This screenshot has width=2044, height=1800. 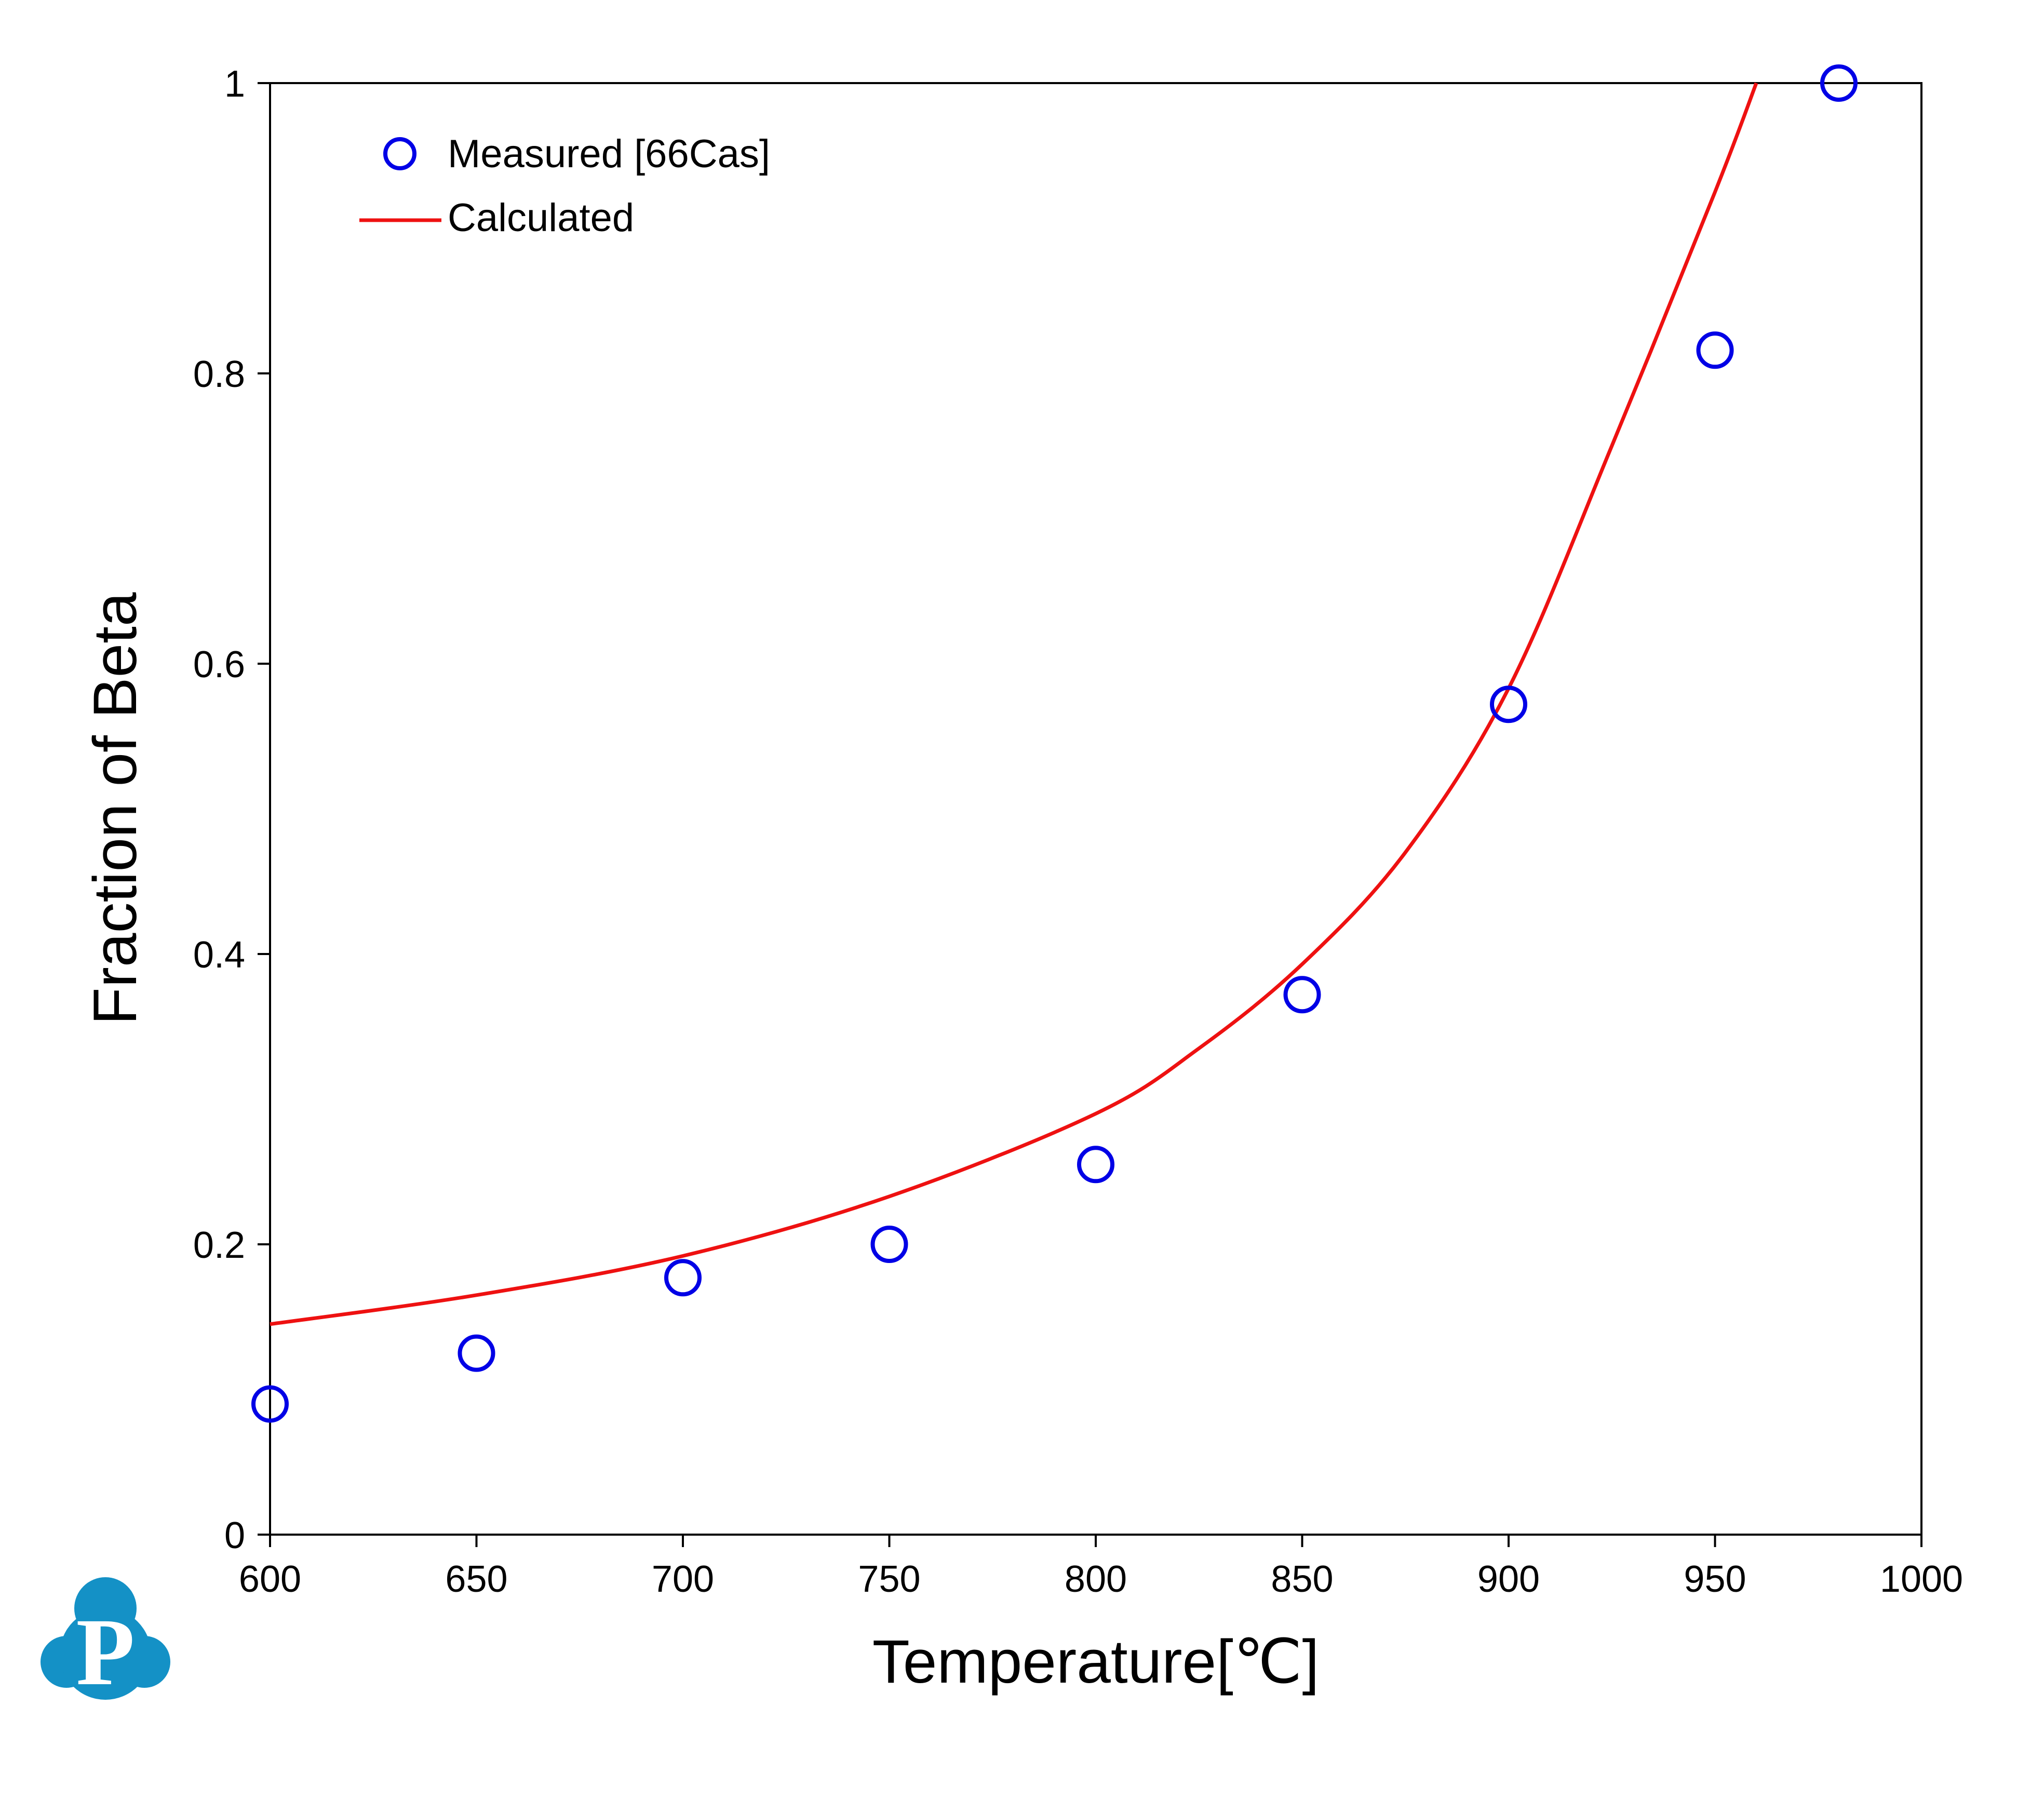 I want to click on y-tick-label: 0.6, so click(x=219, y=665).